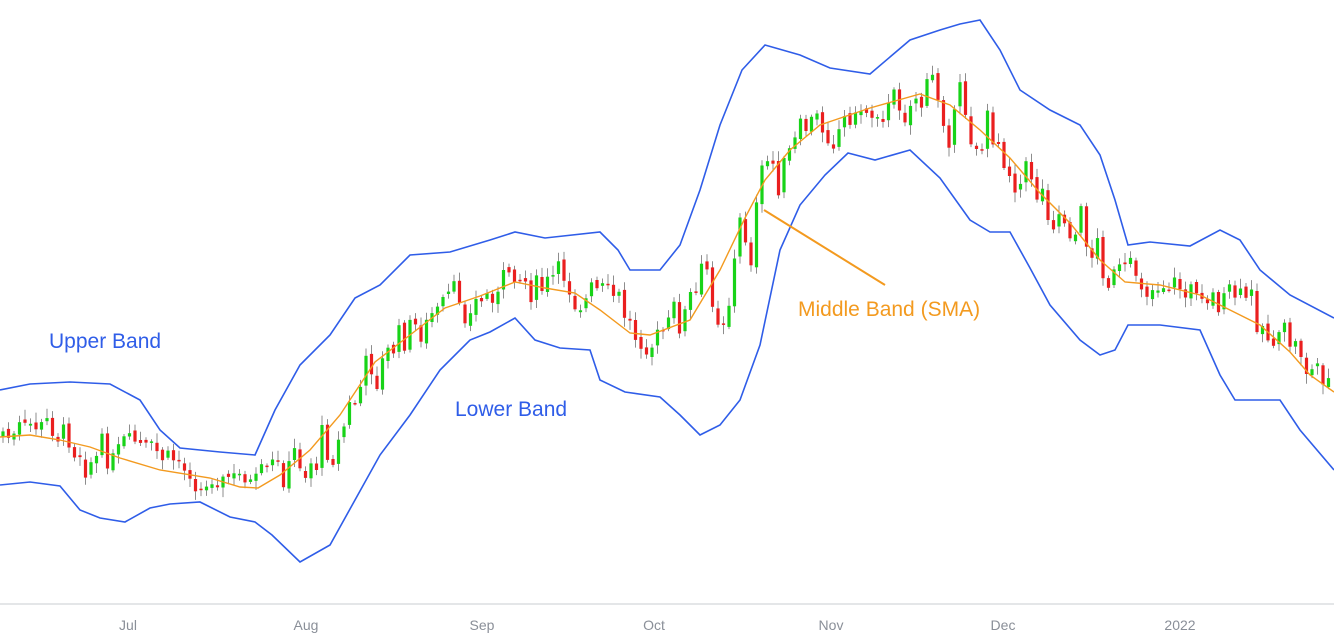 This screenshot has width=1334, height=642. What do you see at coordinates (654, 625) in the screenshot?
I see `x-tick-label-oct: Oct` at bounding box center [654, 625].